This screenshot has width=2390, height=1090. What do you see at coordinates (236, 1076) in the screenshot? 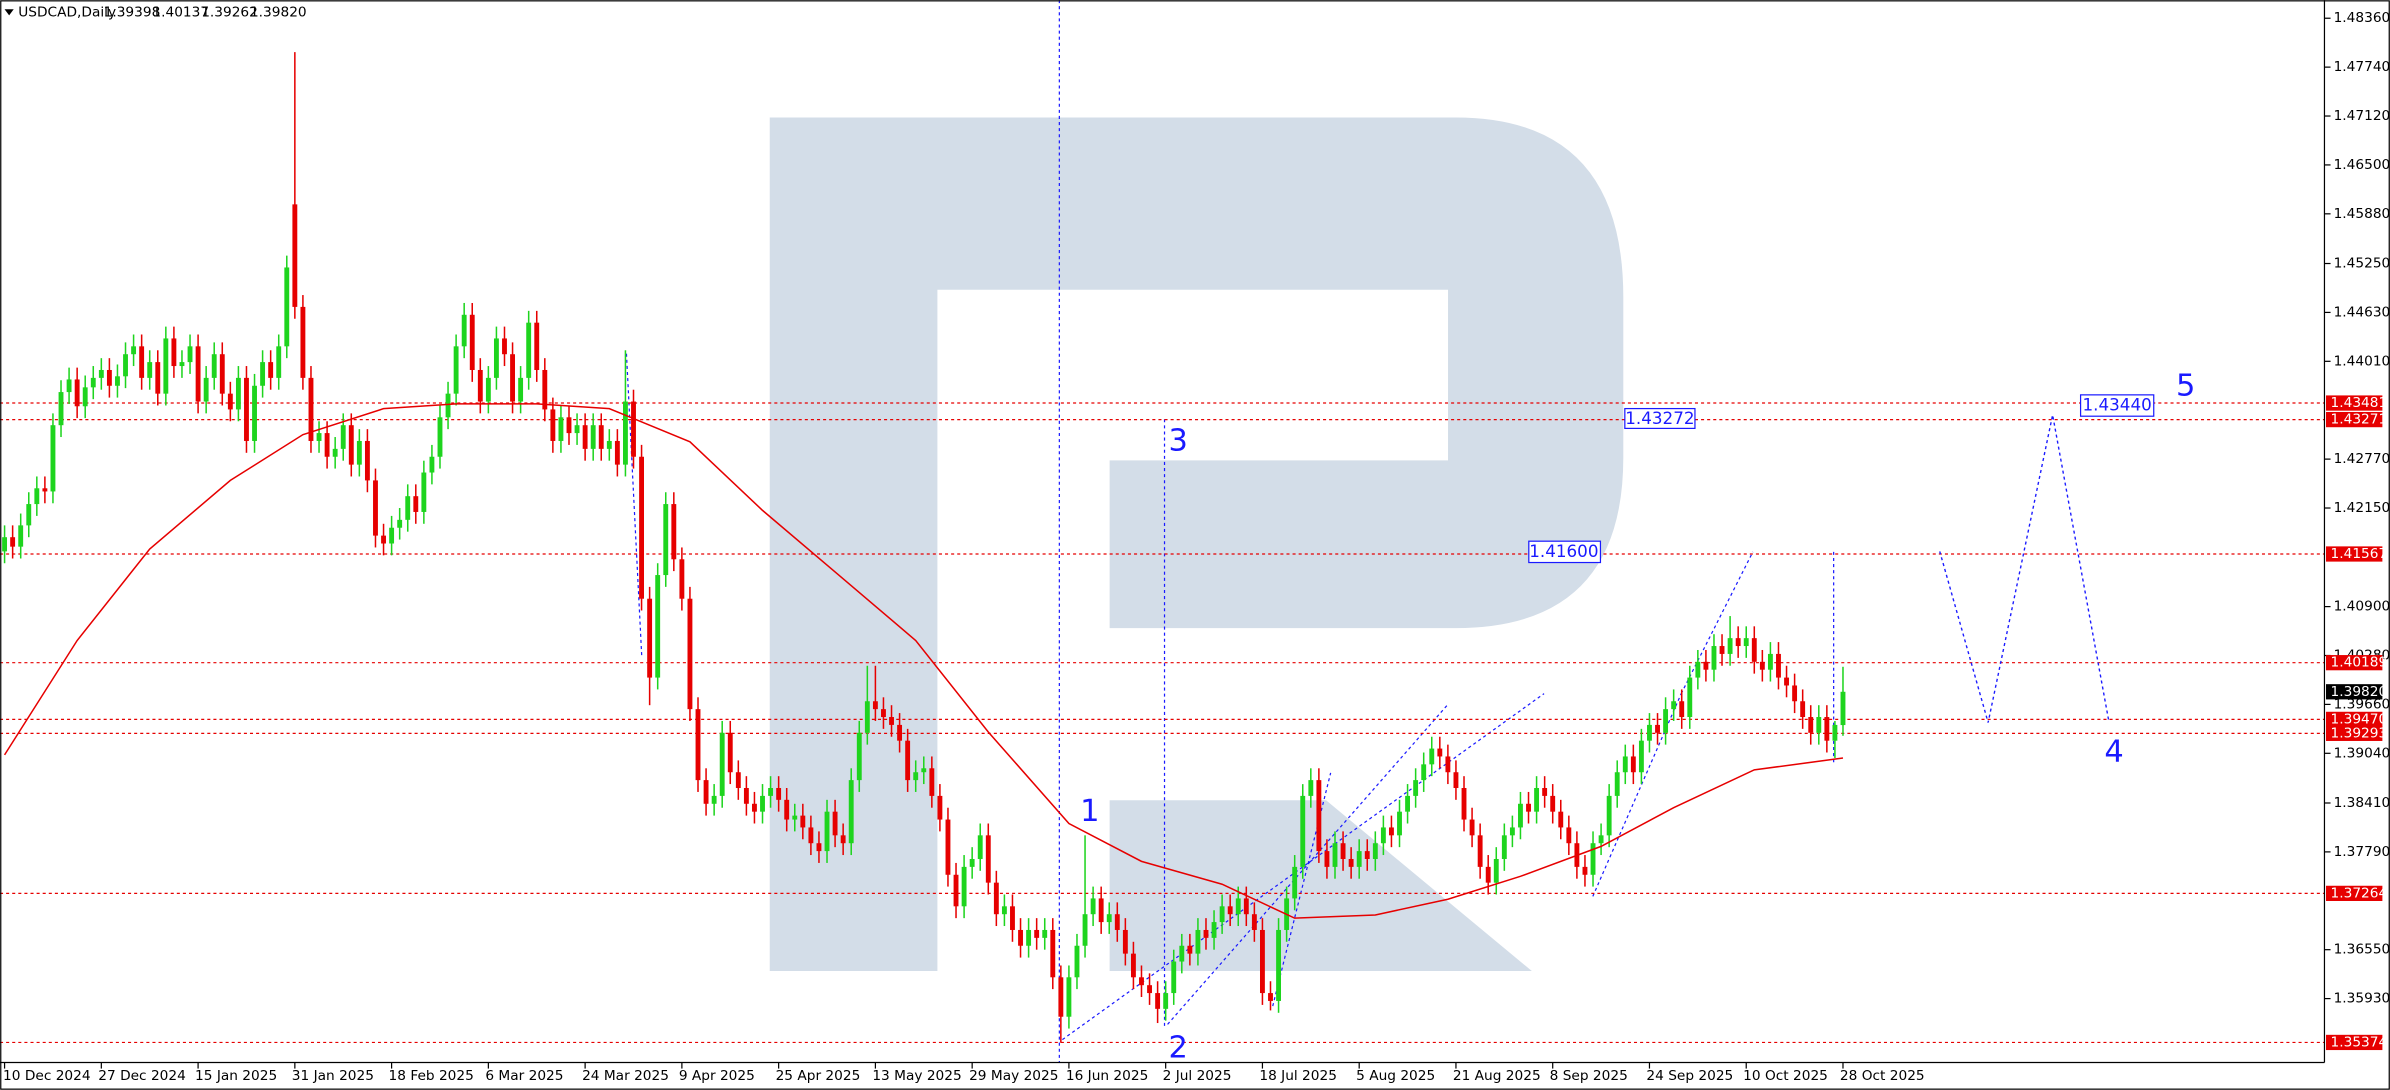
I see `x-tick-label: 15 Jan 2025` at bounding box center [236, 1076].